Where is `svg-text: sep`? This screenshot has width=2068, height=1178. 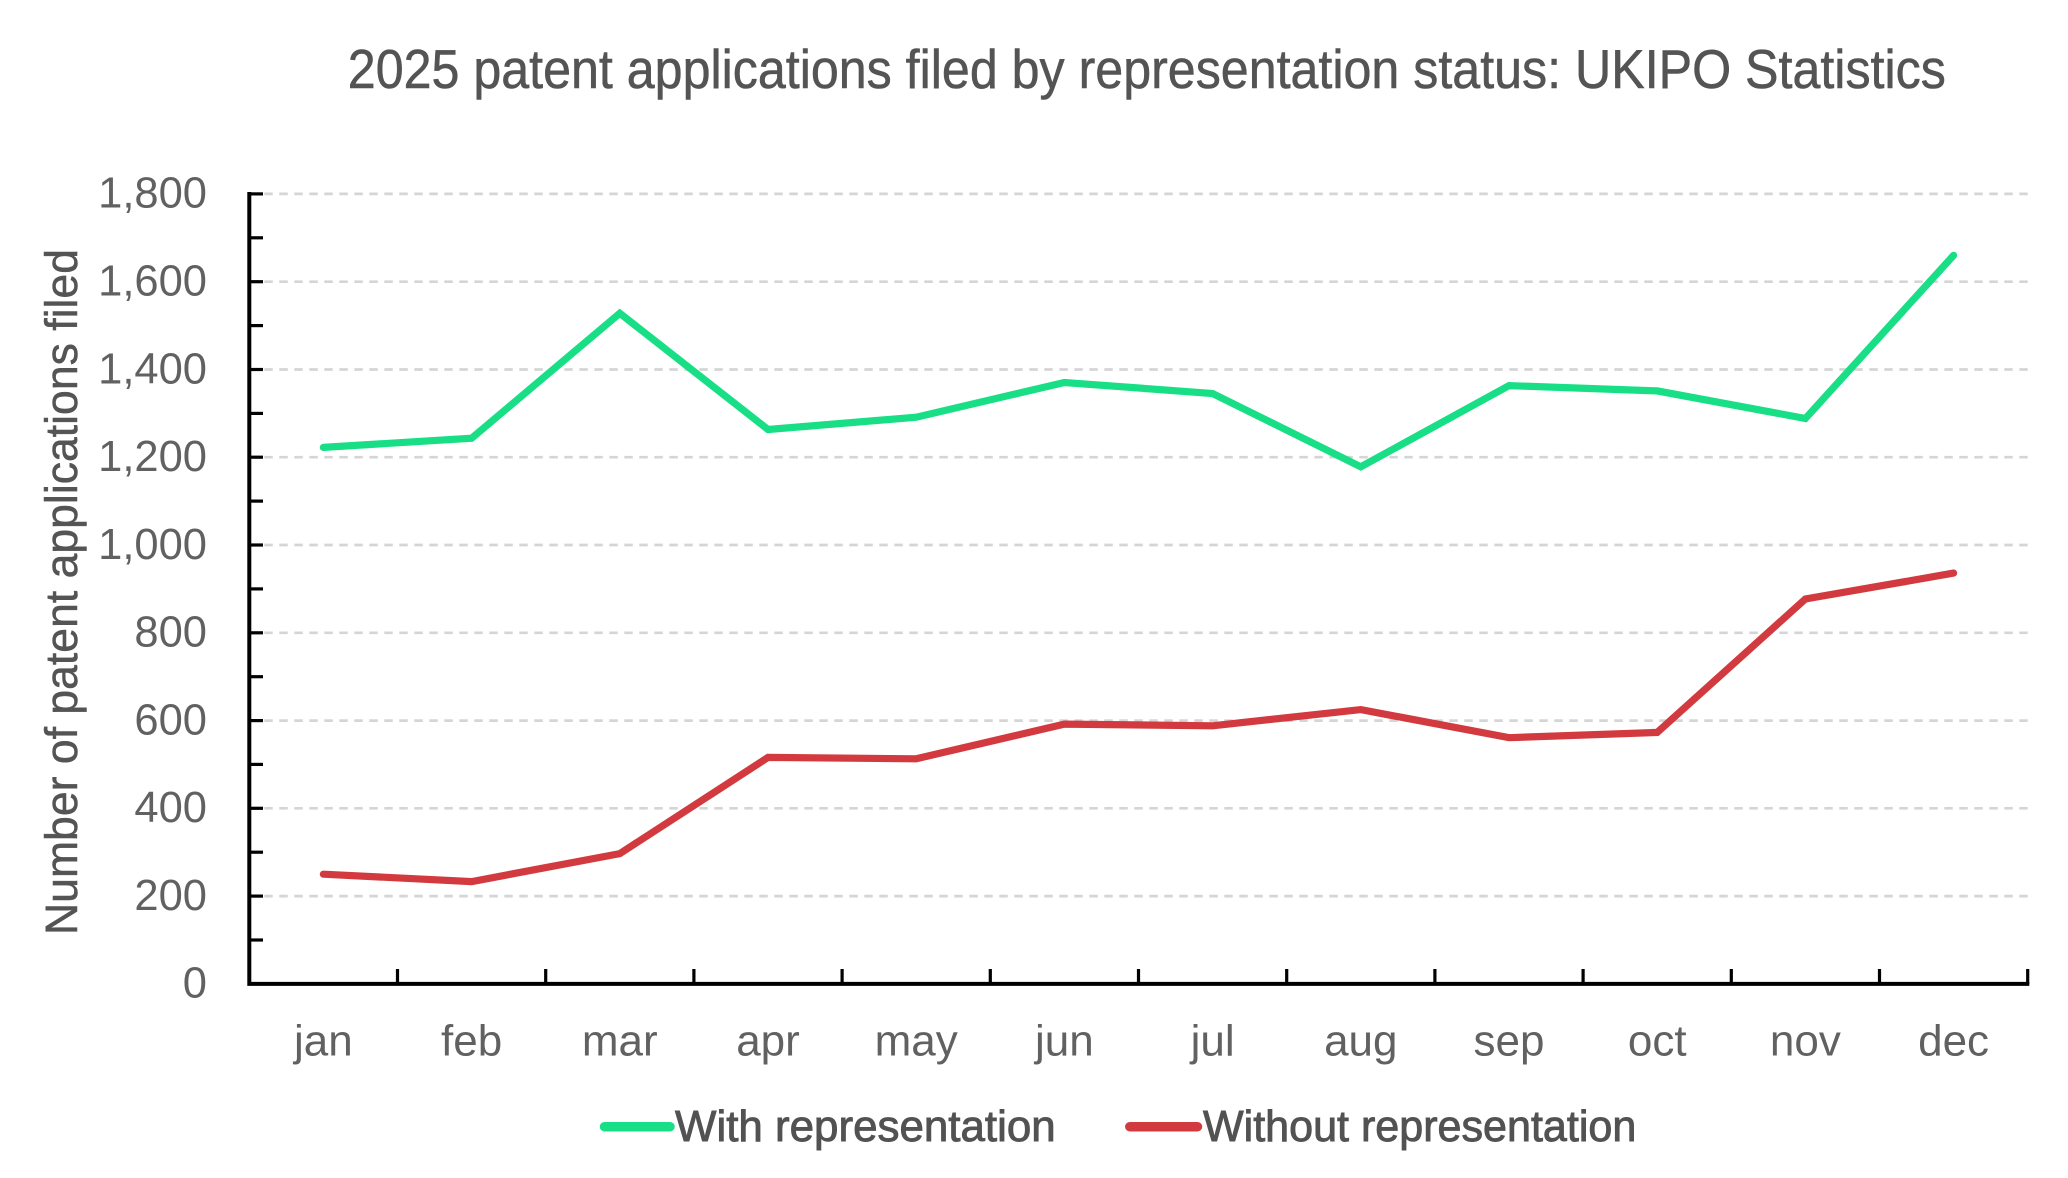 svg-text: sep is located at coordinates (1509, 1040).